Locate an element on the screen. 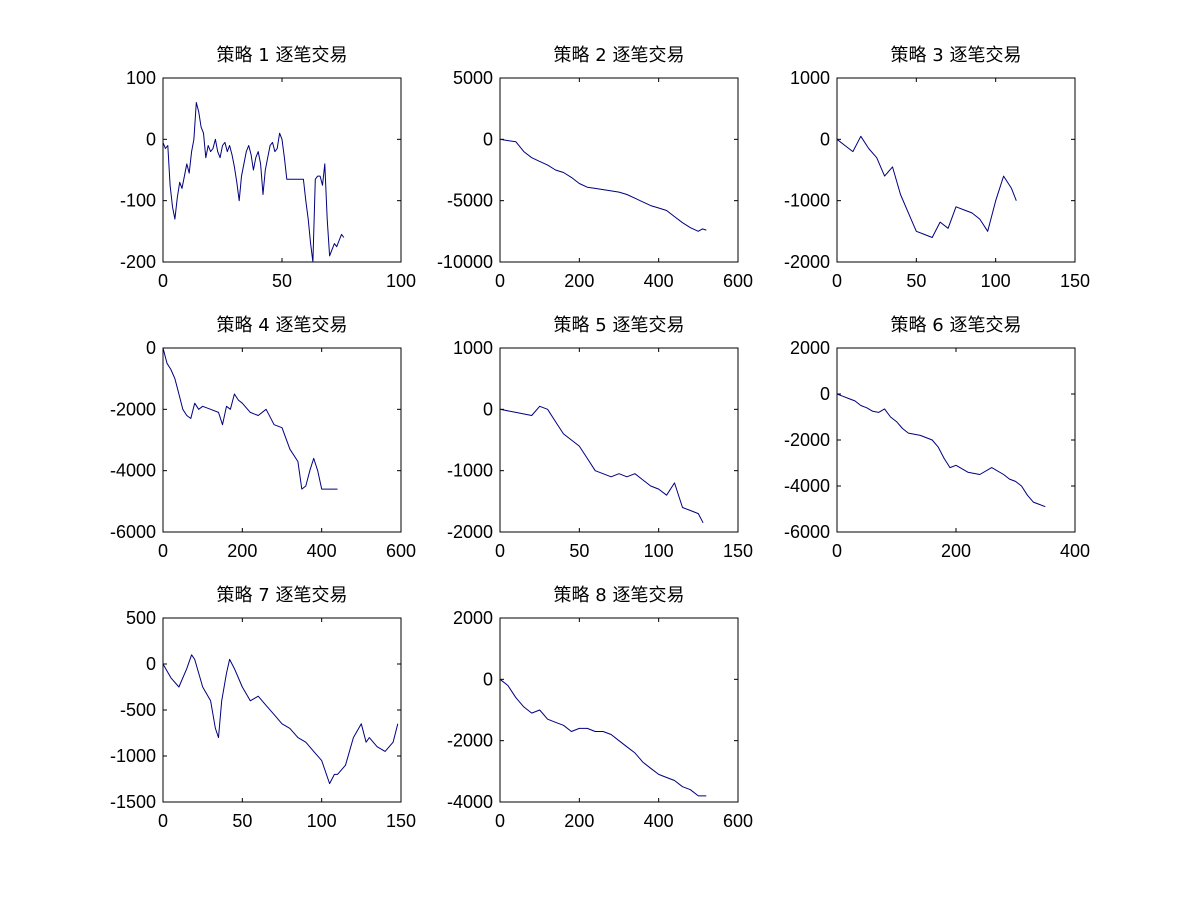 This screenshot has height=901, width=1201. subplot-6: -6000 -4000 -2000 0 2000 0 200 400 策略 6 逐笔交易 is located at coordinates (937, 438).